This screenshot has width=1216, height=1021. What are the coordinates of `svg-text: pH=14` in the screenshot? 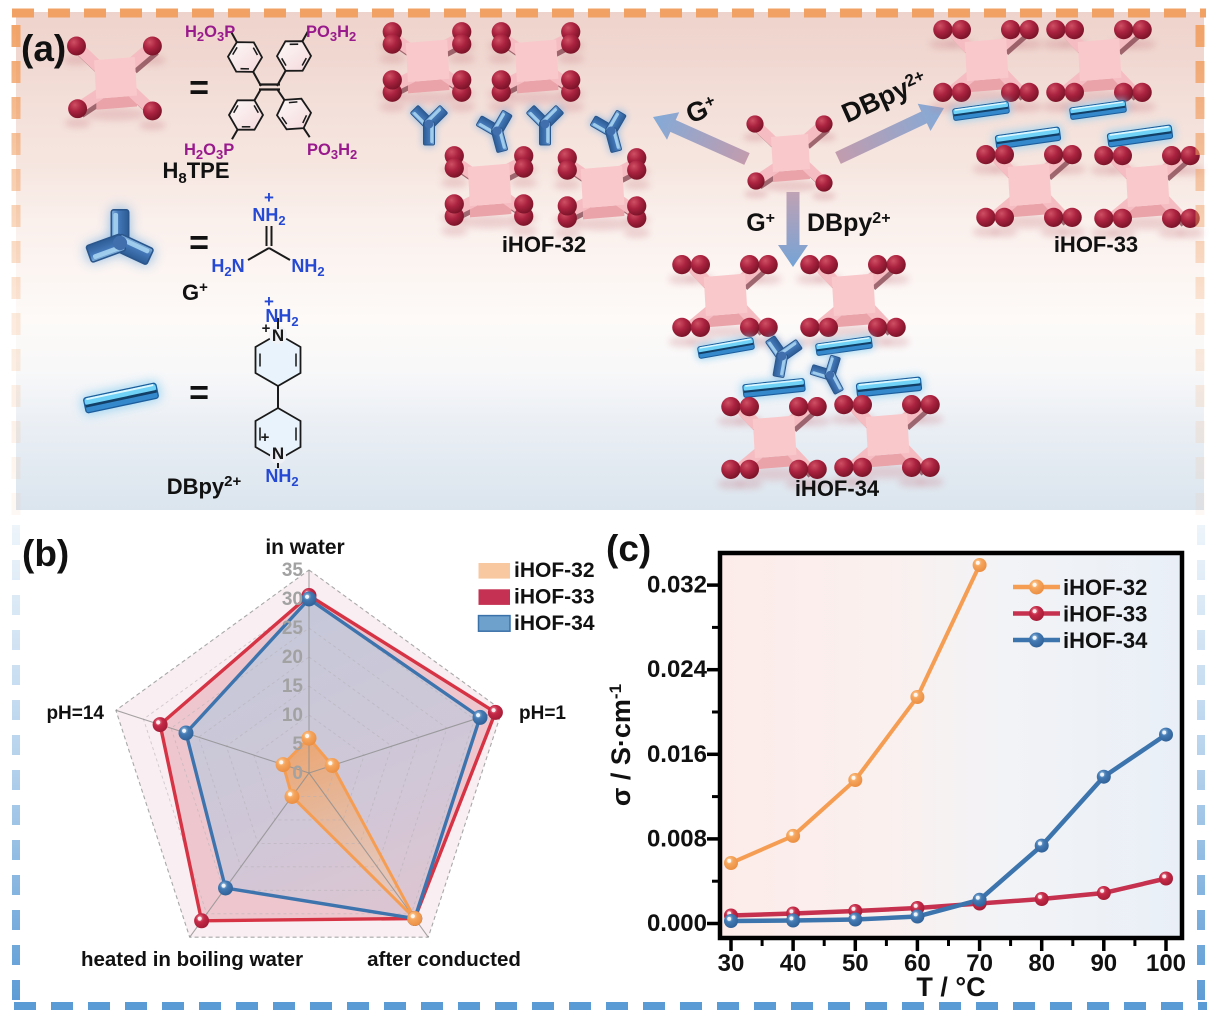 It's located at (75, 713).